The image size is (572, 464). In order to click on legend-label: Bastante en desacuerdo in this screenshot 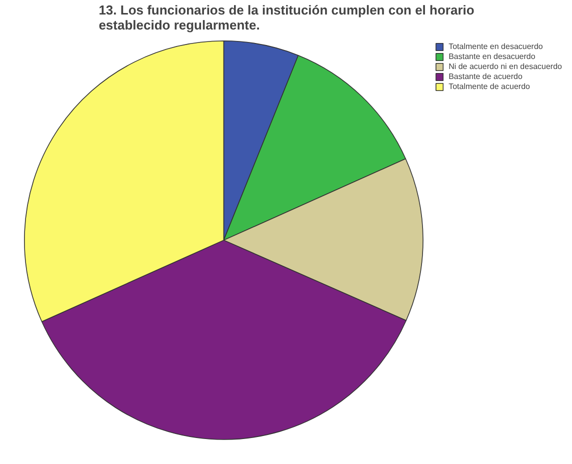, I will do `click(492, 56)`.